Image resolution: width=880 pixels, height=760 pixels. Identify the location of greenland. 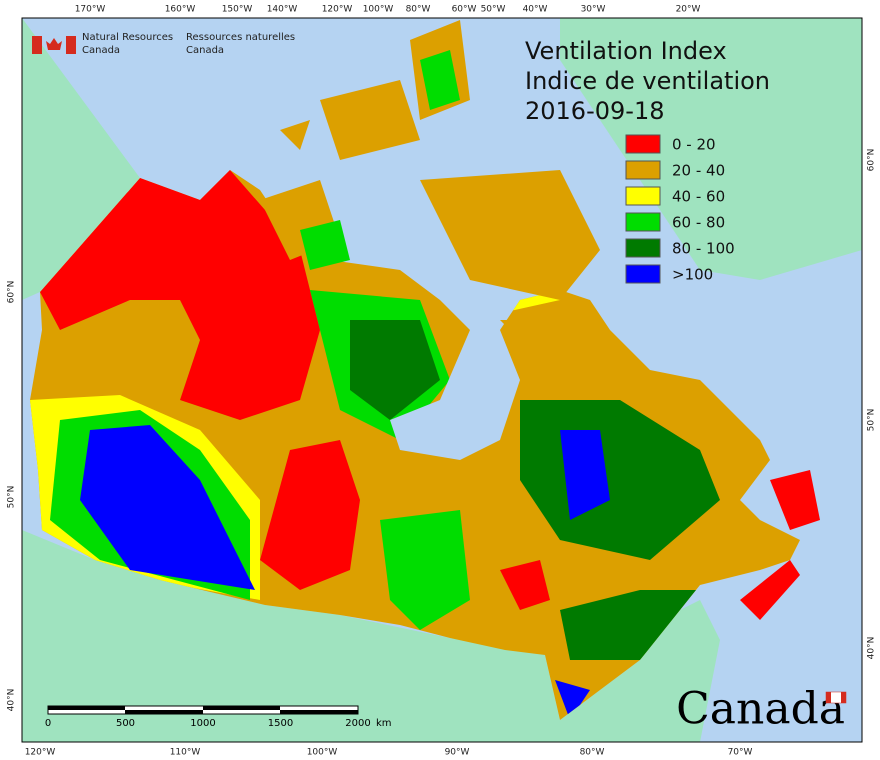
(711, 149).